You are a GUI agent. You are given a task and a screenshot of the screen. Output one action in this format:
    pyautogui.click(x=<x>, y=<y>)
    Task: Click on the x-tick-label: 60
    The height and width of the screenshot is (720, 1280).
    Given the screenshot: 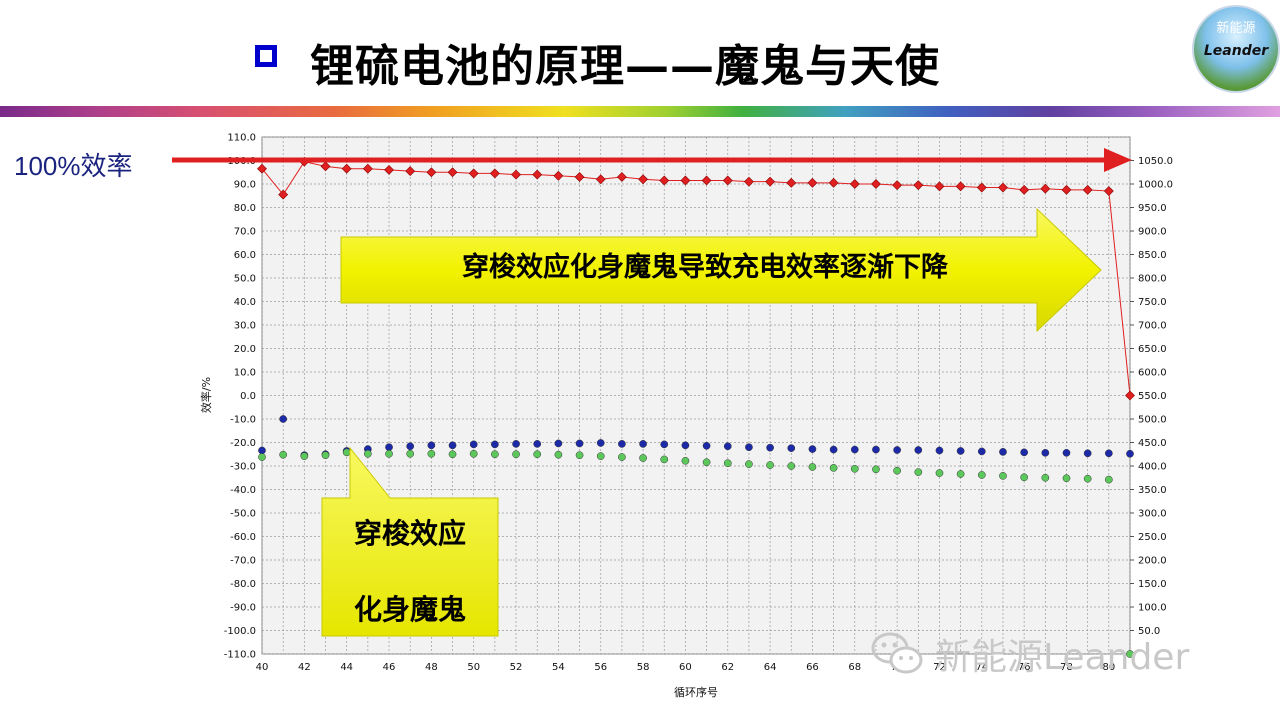 What is the action you would take?
    pyautogui.click(x=685, y=667)
    